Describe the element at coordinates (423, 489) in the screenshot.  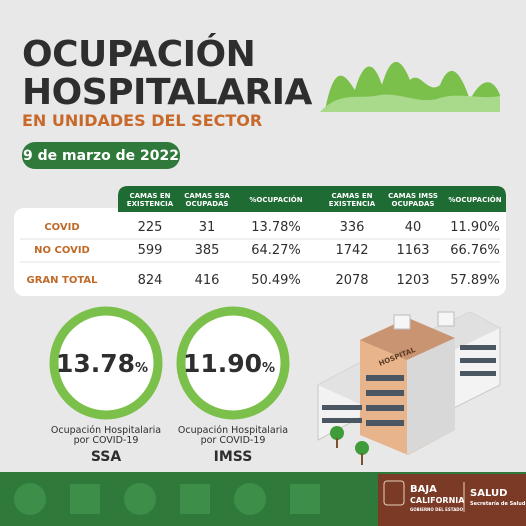
I see `state-name: BAJA` at that location.